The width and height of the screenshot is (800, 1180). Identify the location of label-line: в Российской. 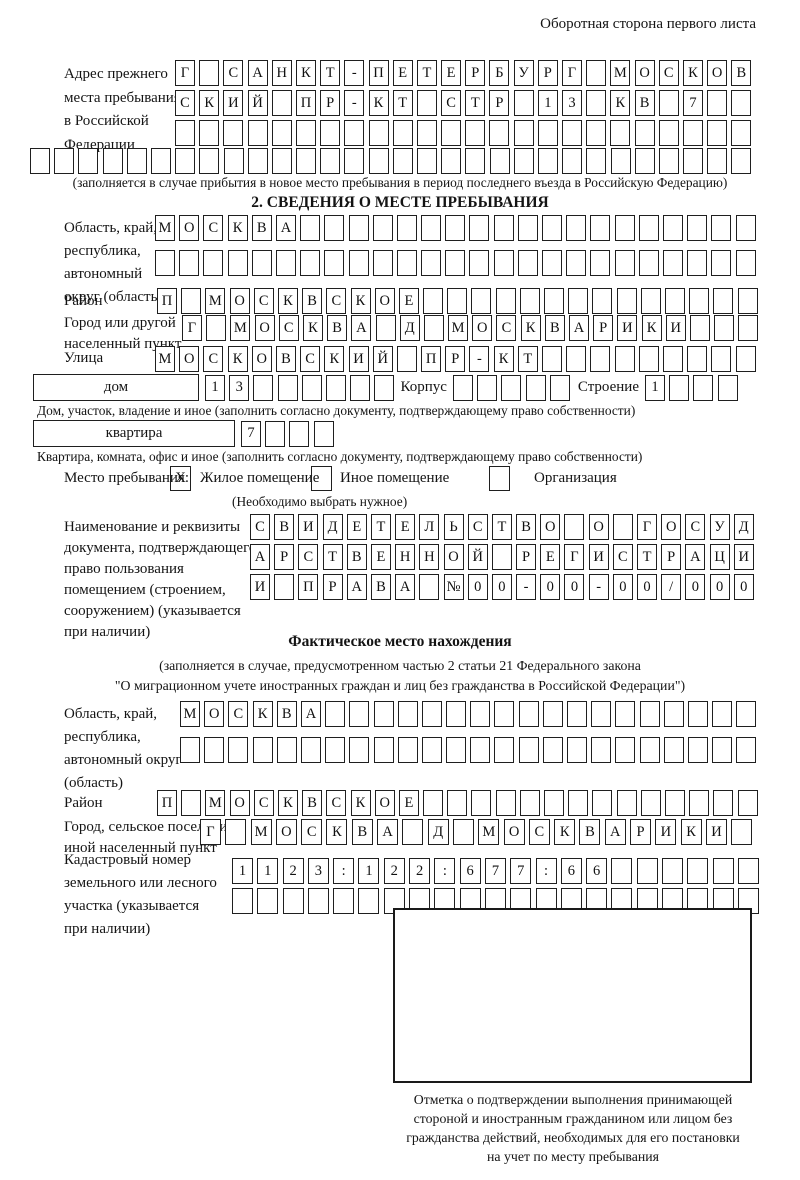
(106, 121).